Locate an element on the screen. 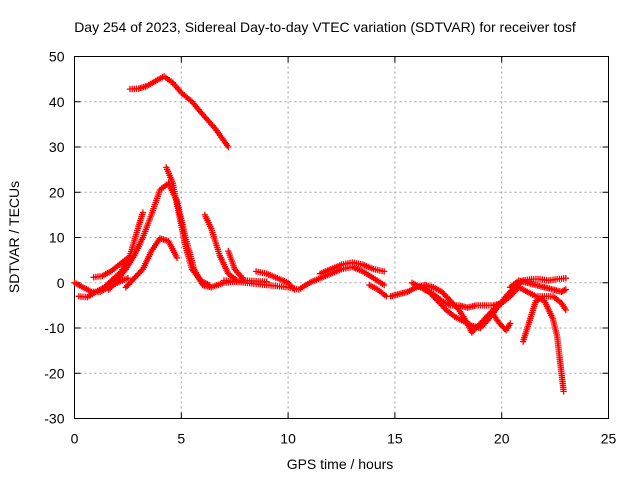 The image size is (640, 480). data-series-arc-p is located at coordinates (495, 299).